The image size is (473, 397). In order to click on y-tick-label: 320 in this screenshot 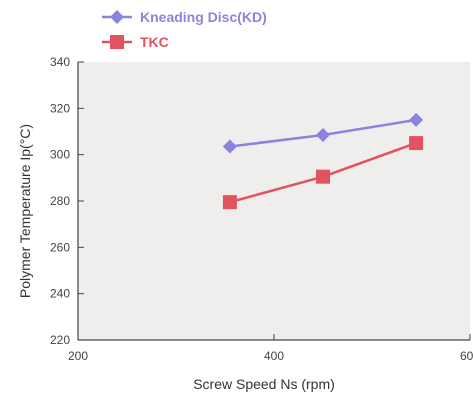, I will do `click(60, 108)`.